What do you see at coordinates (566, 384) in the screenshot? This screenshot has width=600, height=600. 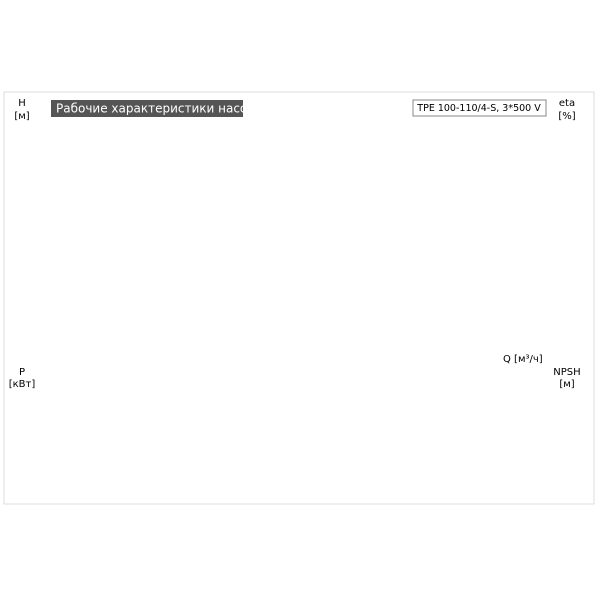 I see `y2-unit: [м]` at bounding box center [566, 384].